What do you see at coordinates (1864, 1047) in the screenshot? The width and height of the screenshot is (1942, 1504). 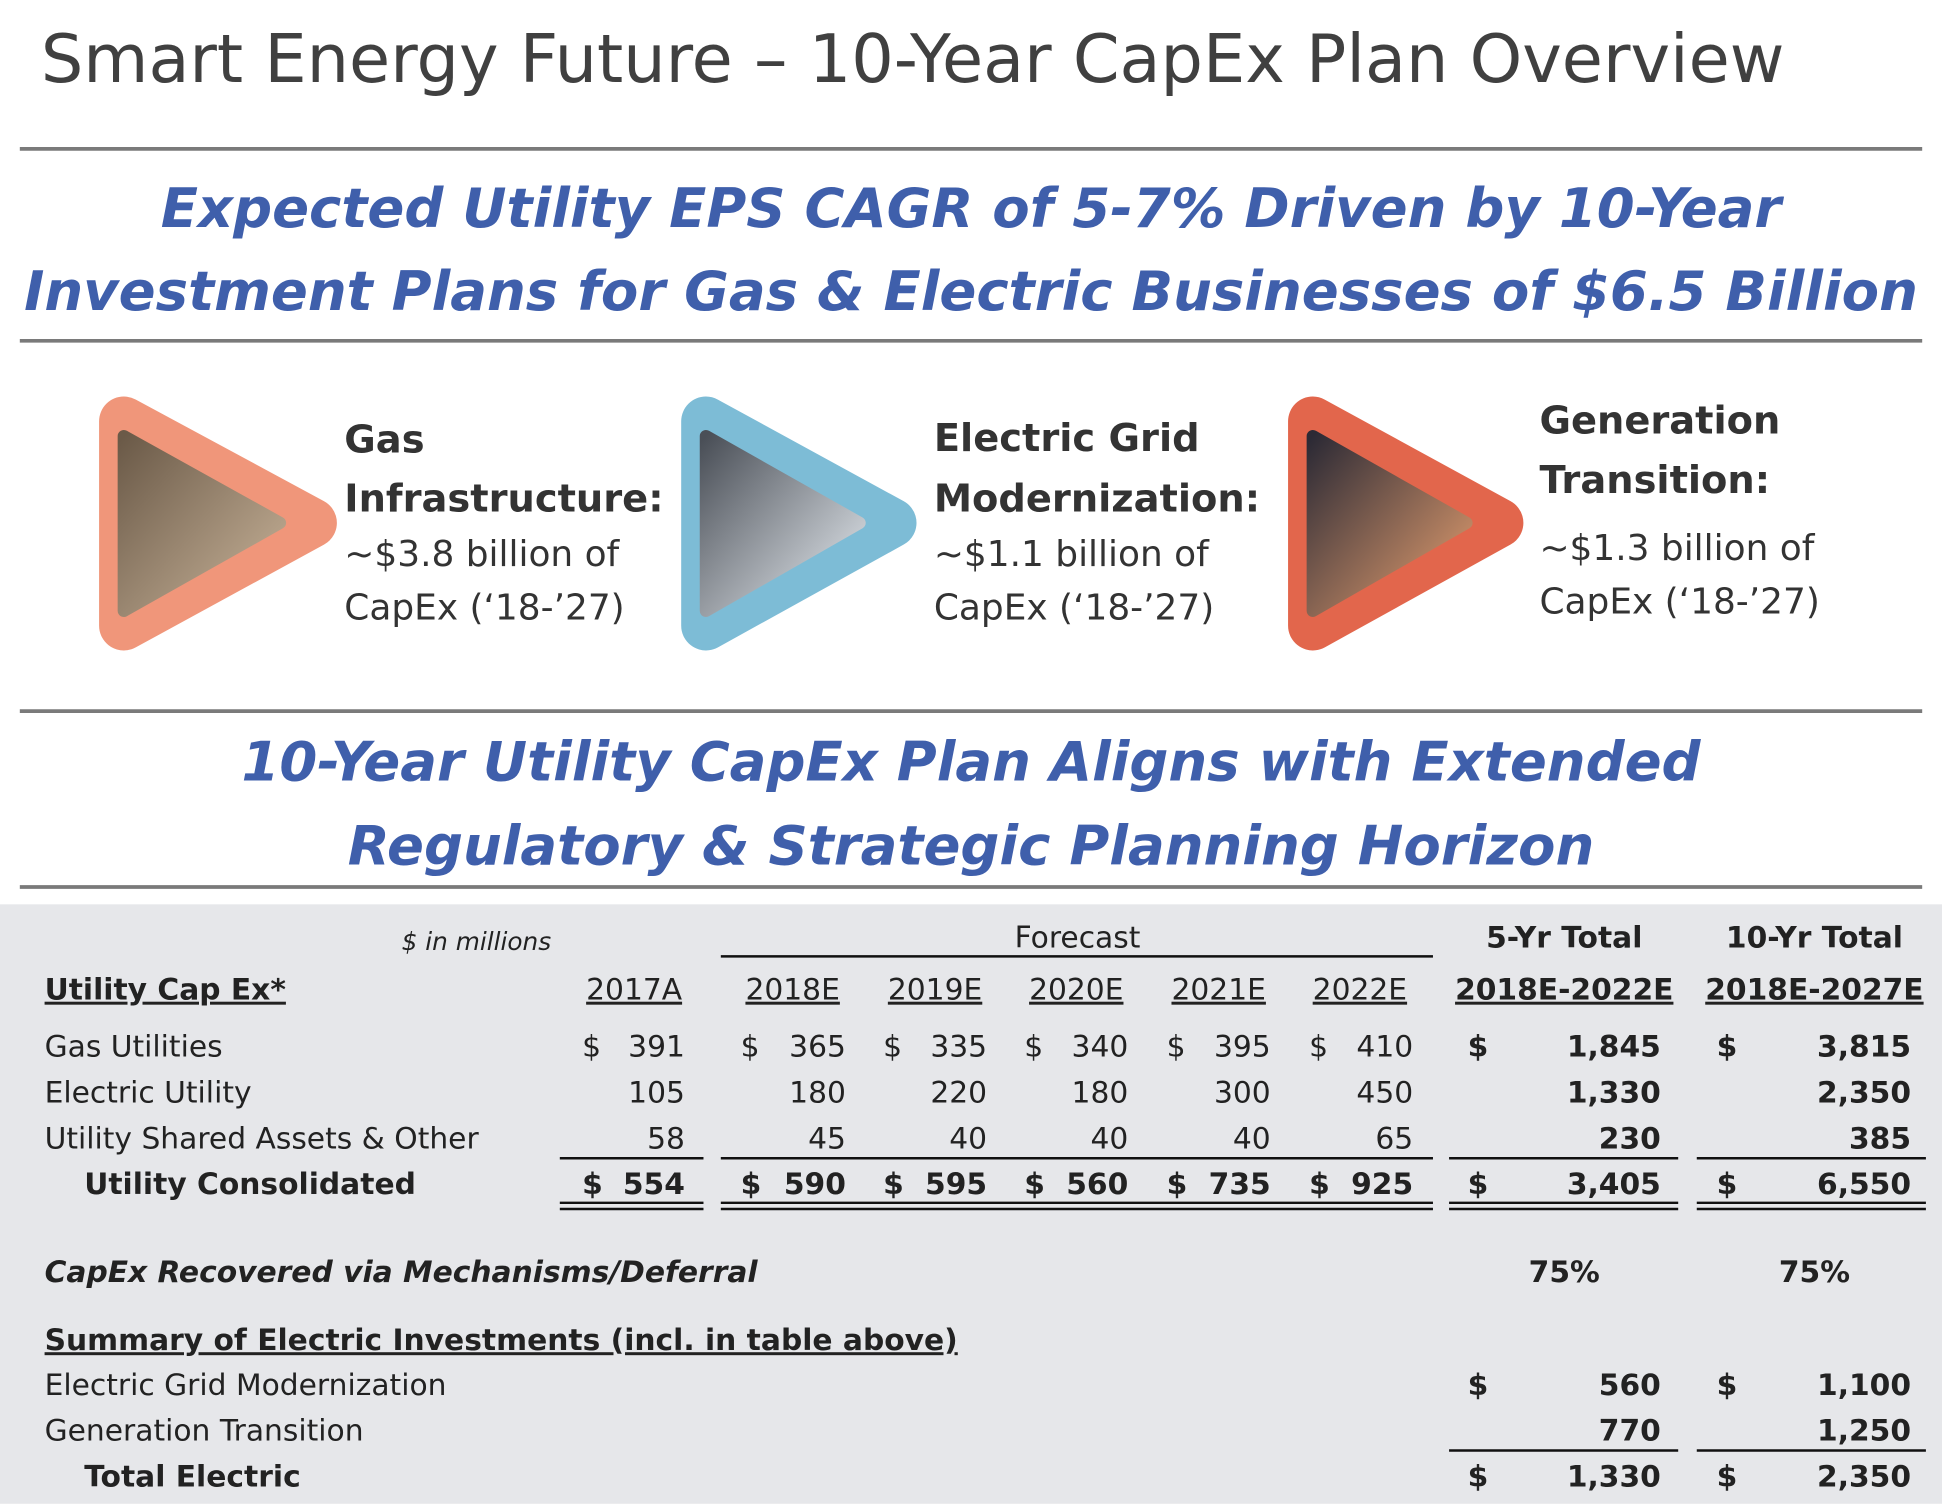 I see `cell: 3,815` at bounding box center [1864, 1047].